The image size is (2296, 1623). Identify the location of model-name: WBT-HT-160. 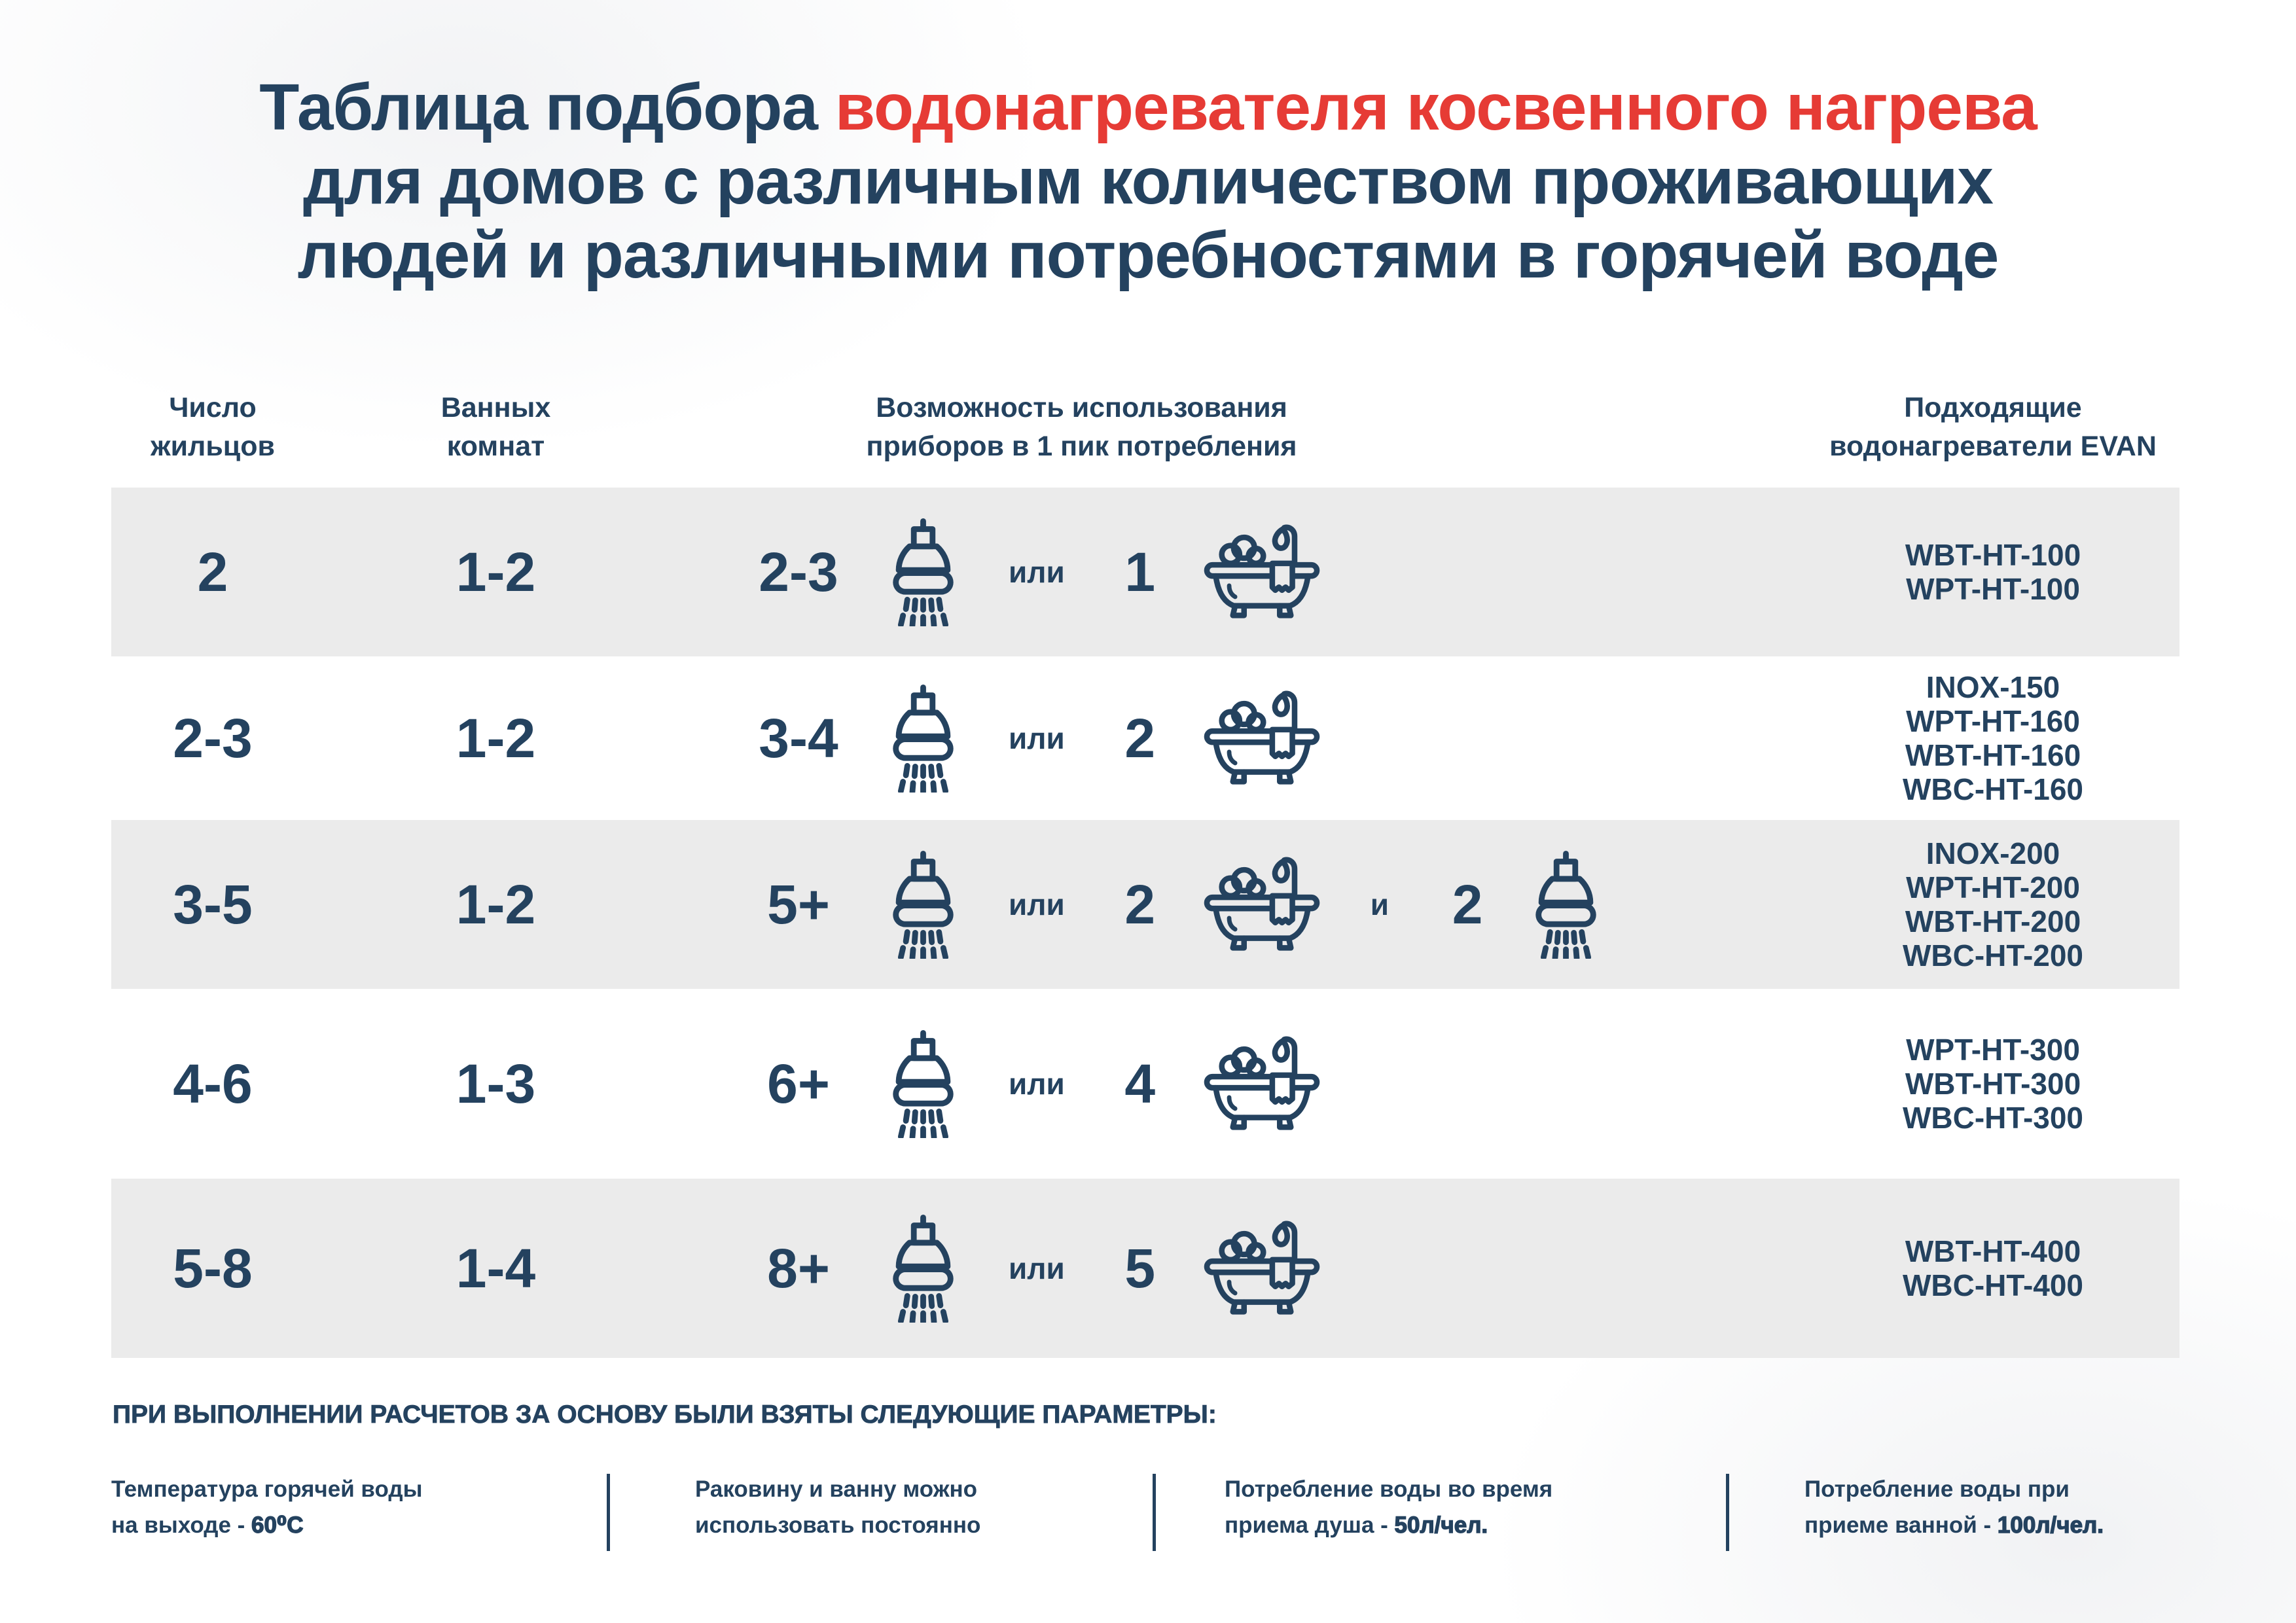
(1993, 755).